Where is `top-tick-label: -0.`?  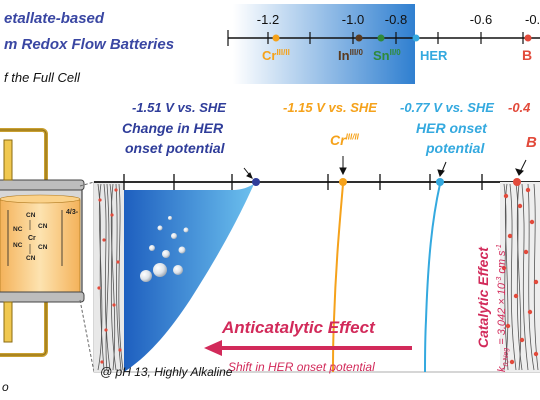
top-tick-label: -0. is located at coordinates (532, 19).